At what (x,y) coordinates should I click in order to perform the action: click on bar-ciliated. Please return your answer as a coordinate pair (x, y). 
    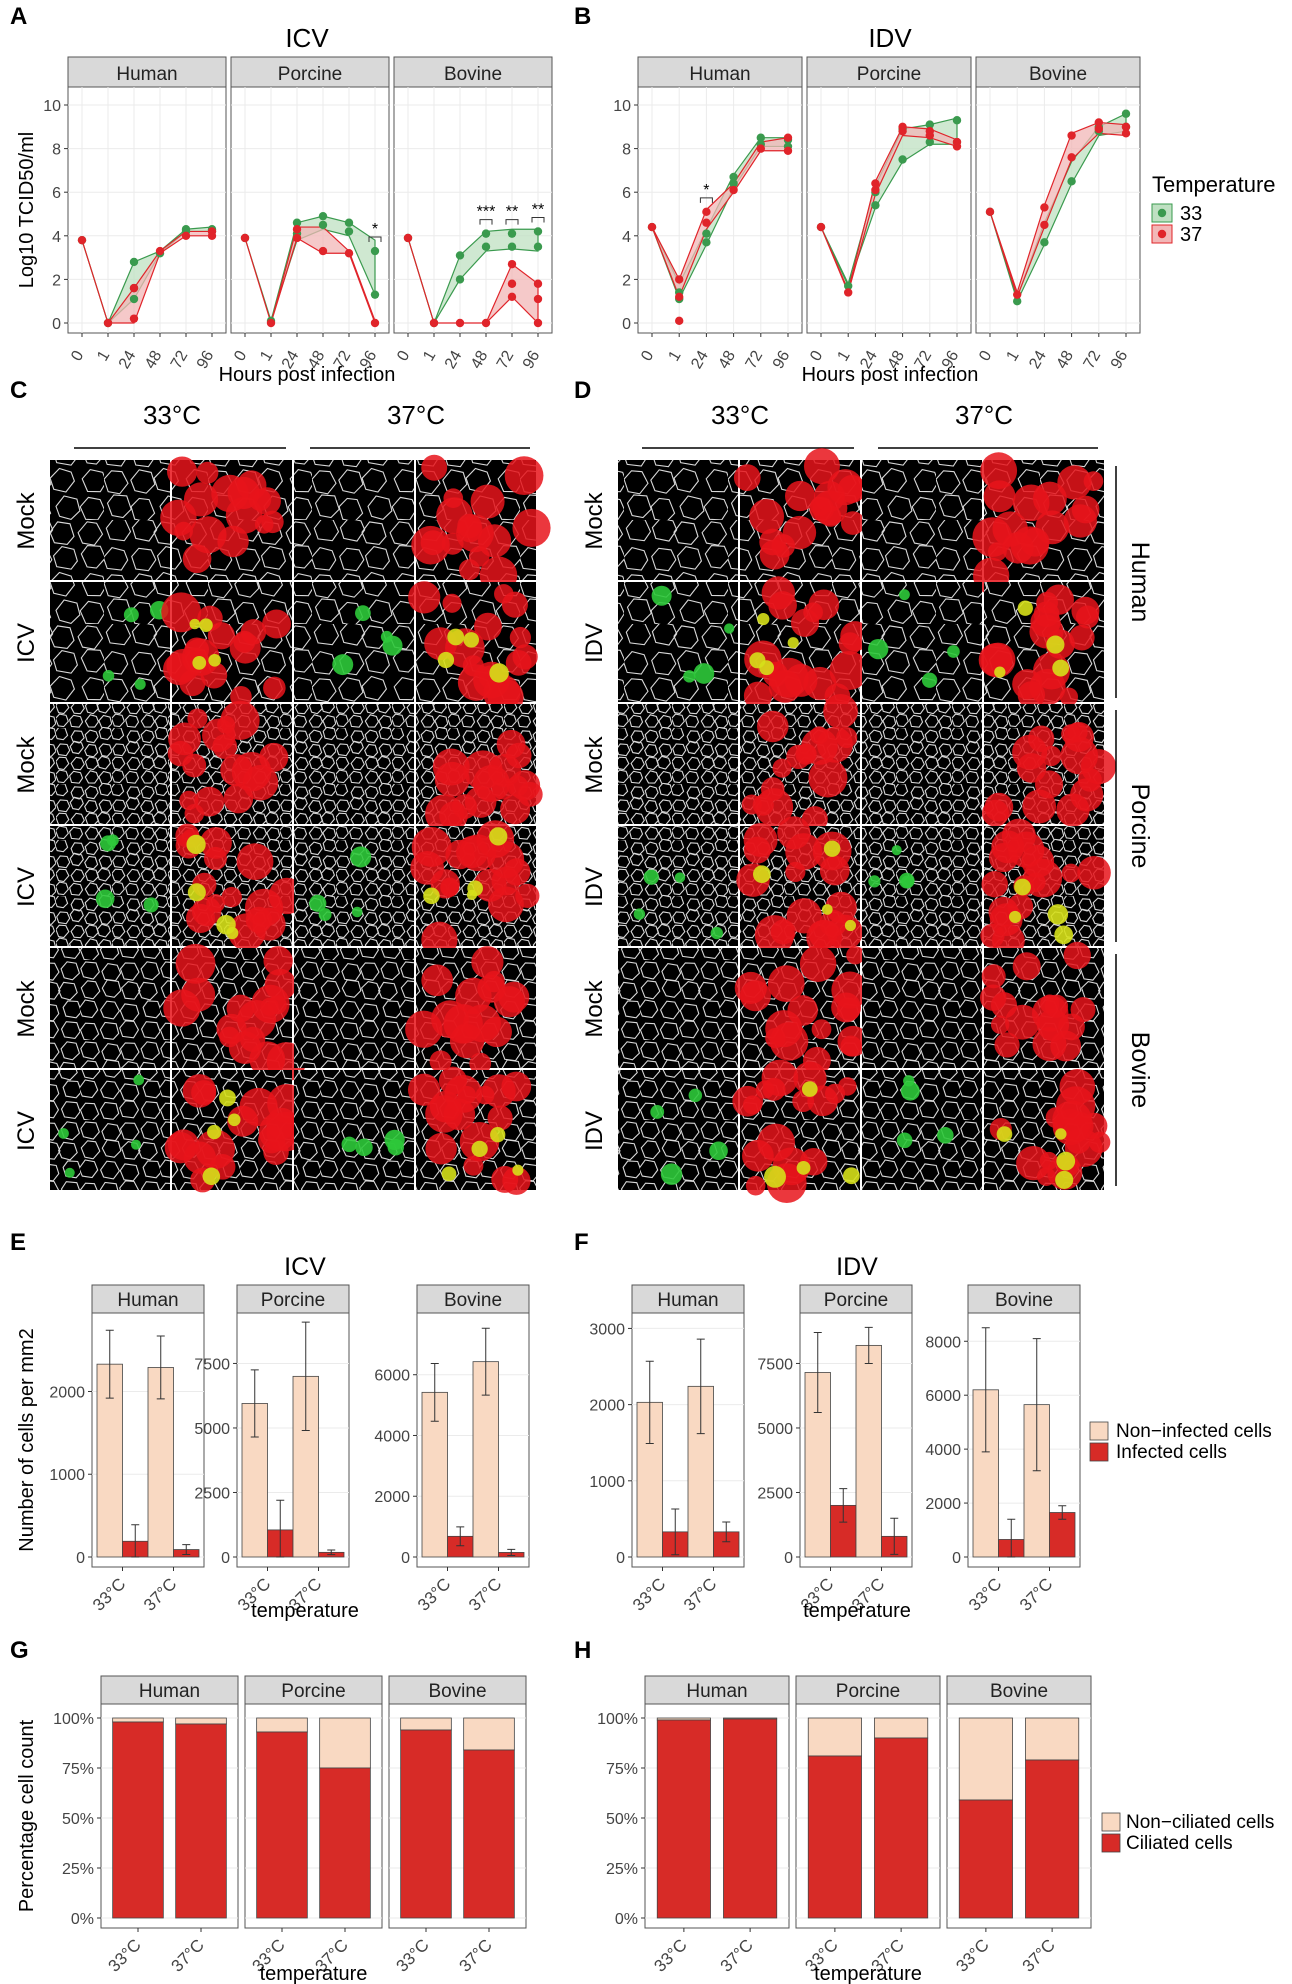
    Looking at the image, I should click on (1052, 1839).